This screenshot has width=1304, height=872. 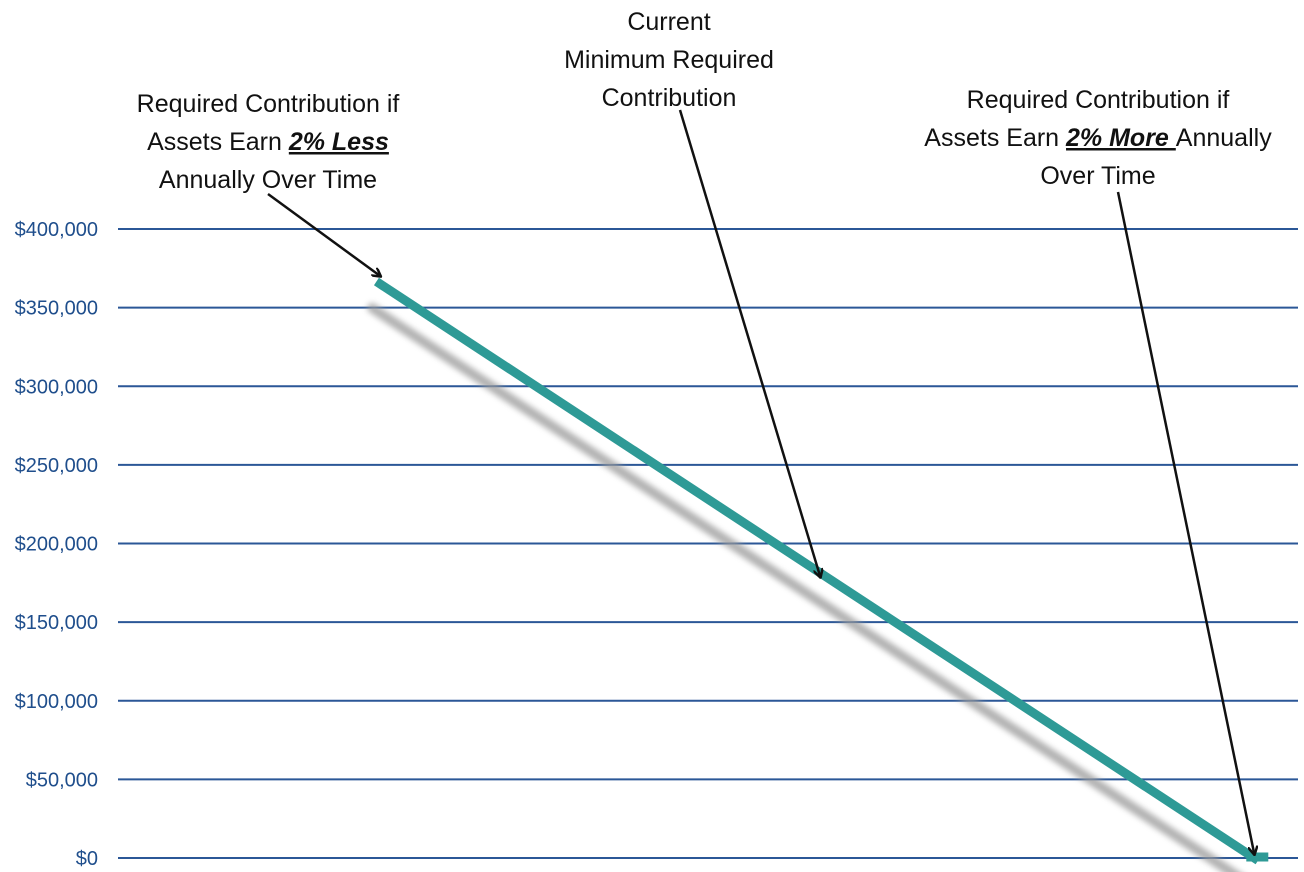 What do you see at coordinates (56, 309) in the screenshot?
I see `y-tick-label: $350,000` at bounding box center [56, 309].